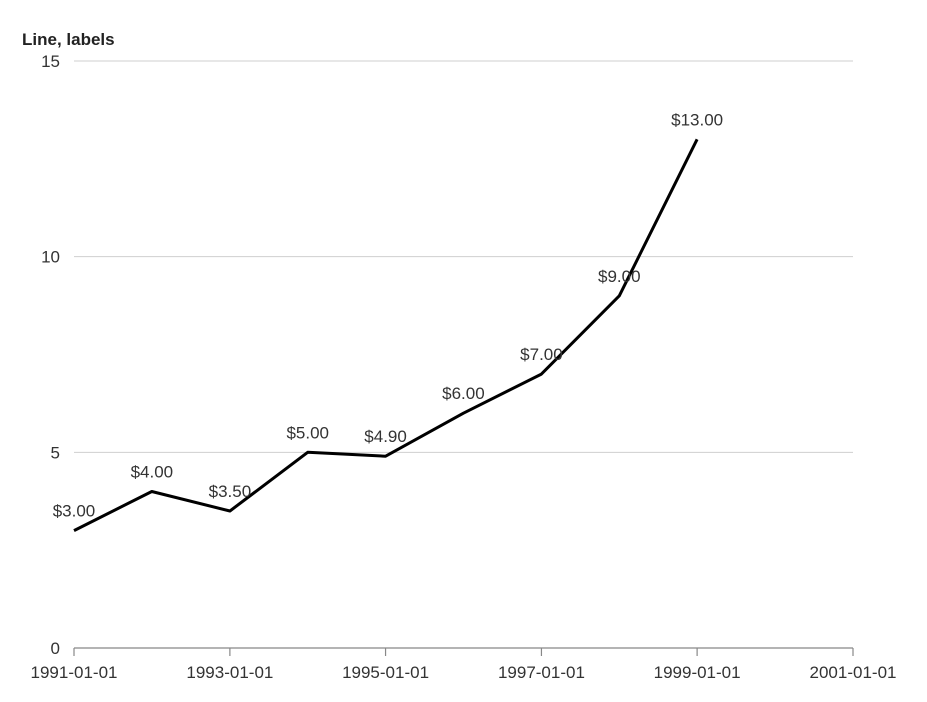 The image size is (927, 702). I want to click on data-label: $9.00, so click(619, 276).